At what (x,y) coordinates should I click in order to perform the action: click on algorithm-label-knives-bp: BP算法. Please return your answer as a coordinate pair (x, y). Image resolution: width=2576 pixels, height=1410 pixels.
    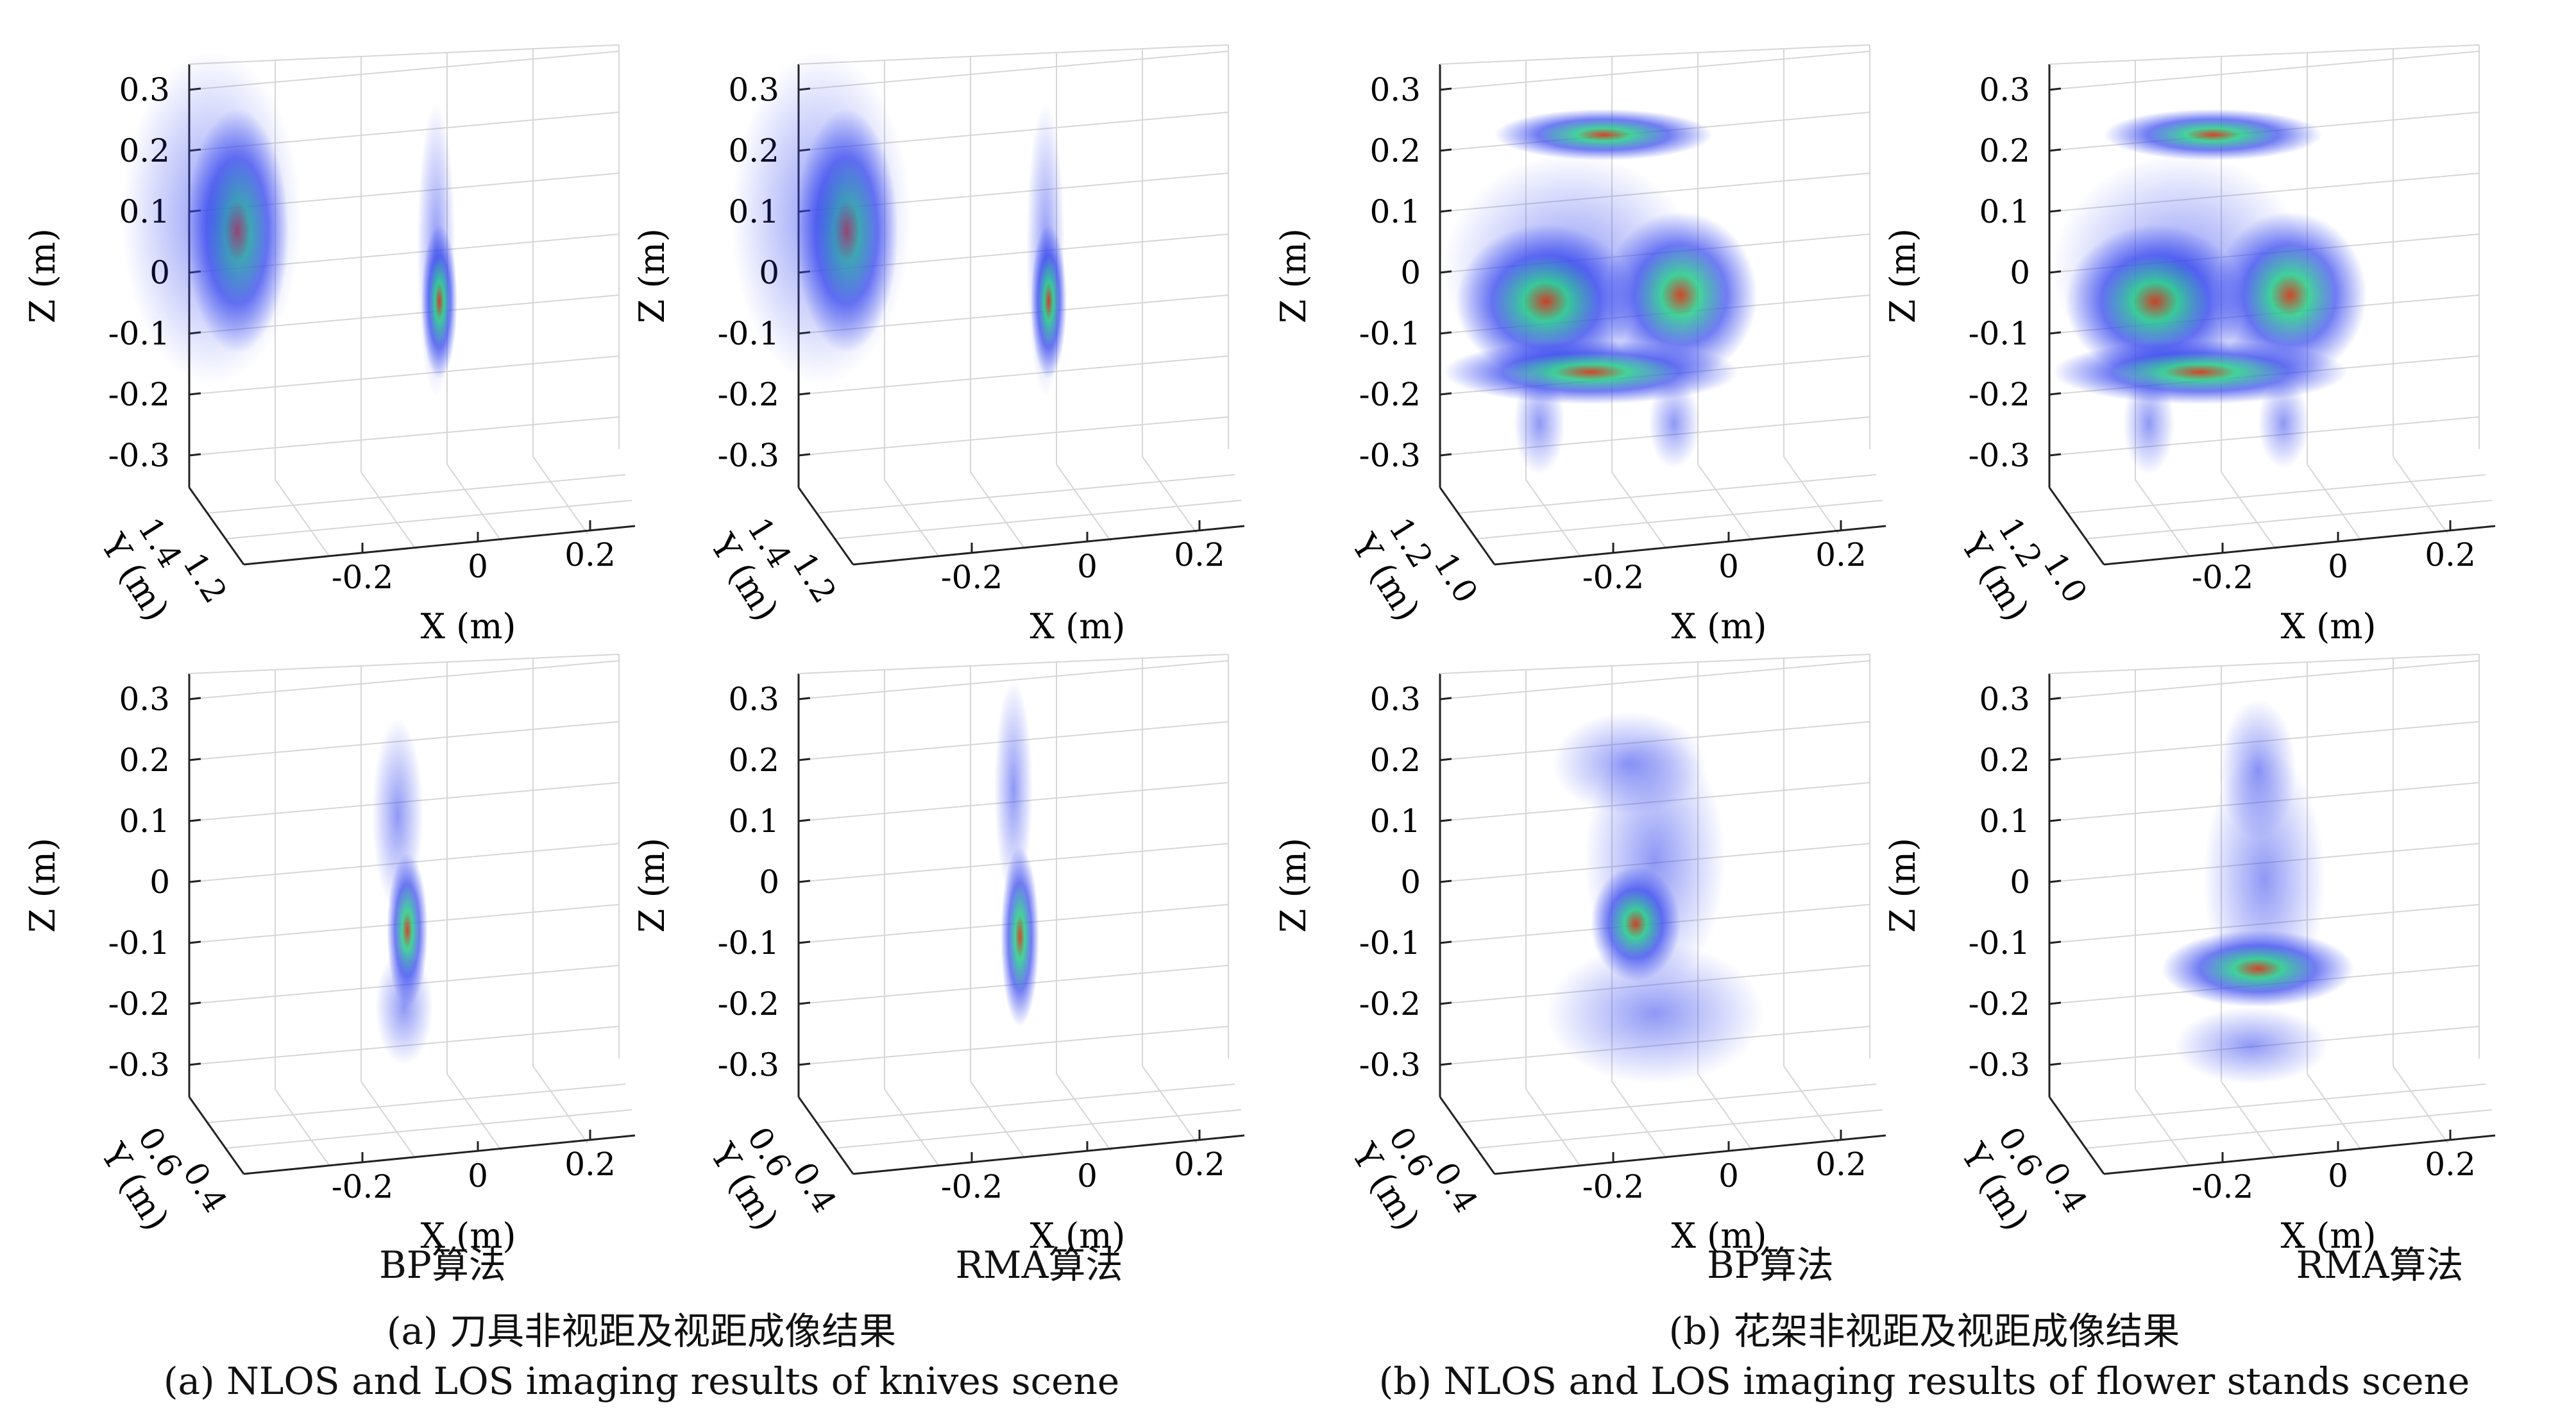
    Looking at the image, I should click on (442, 1265).